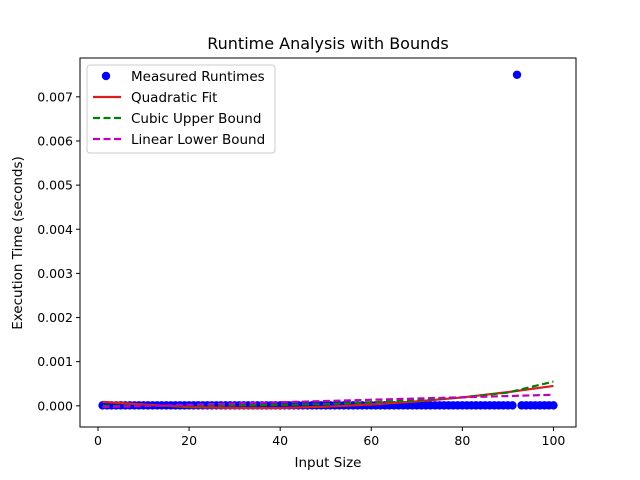 The image size is (640, 480). I want to click on x-tick-label: 100, so click(554, 440).